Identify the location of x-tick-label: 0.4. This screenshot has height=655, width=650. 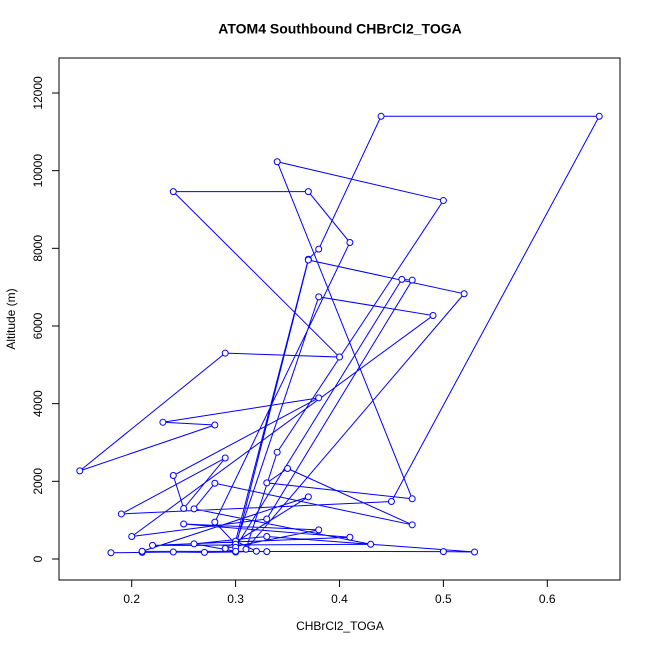
(339, 599).